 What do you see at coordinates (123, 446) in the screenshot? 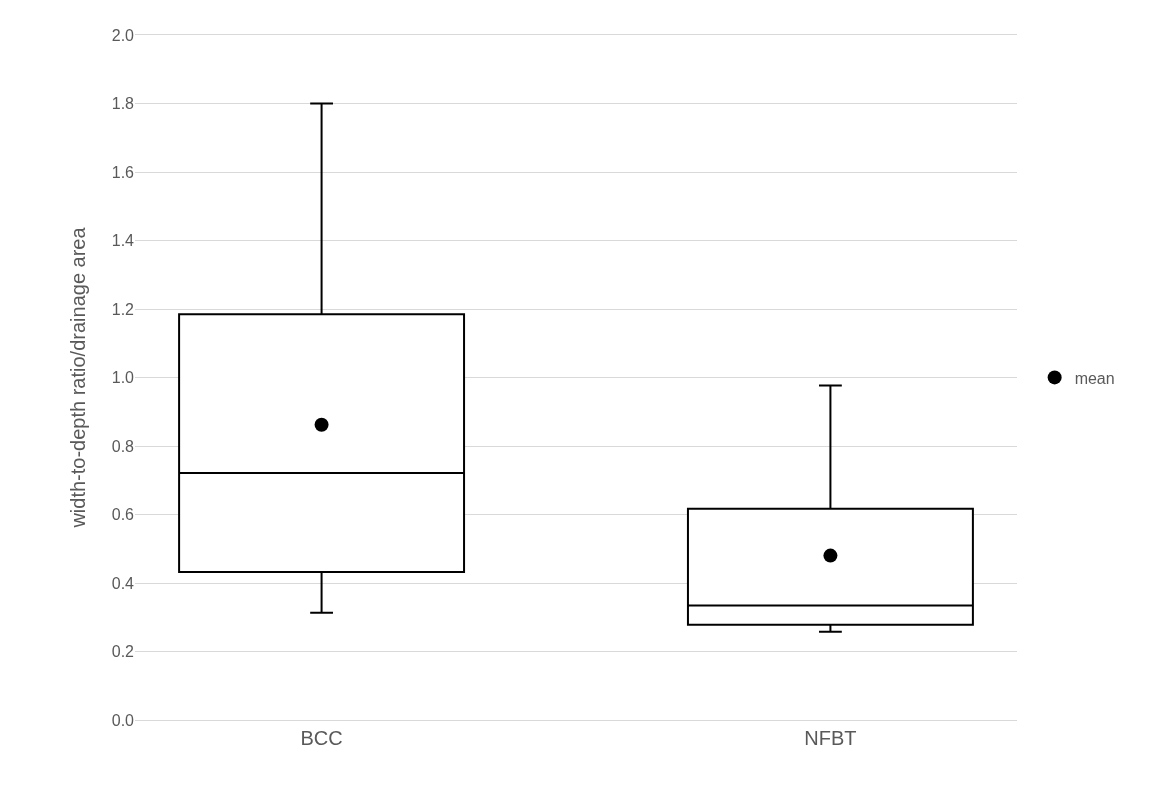
I see `y-tick-label: 0.8` at bounding box center [123, 446].